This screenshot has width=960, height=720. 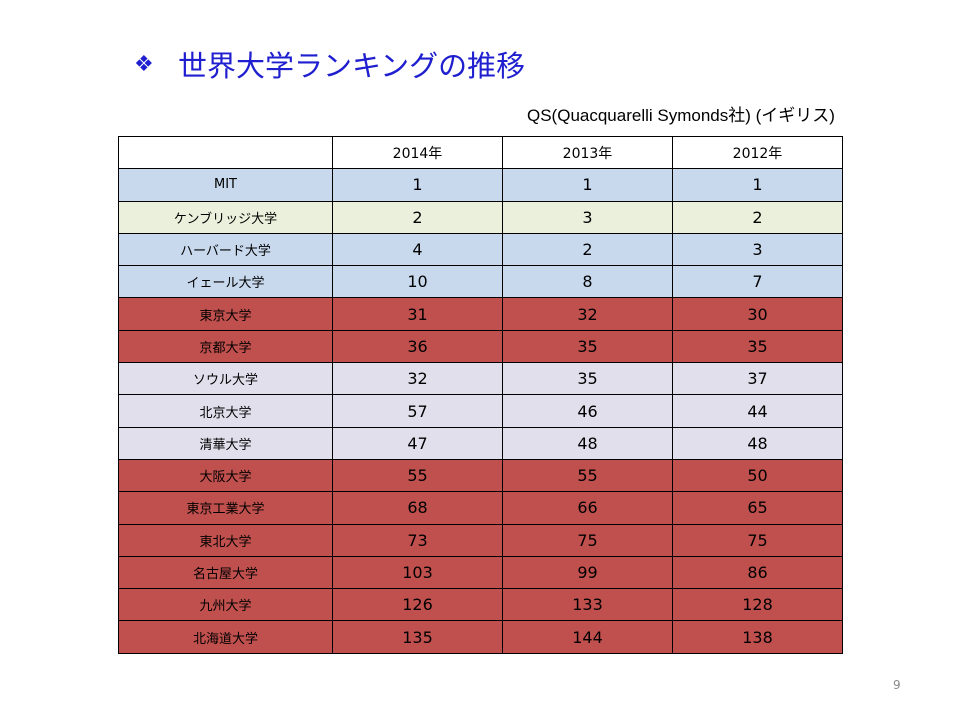 I want to click on rank-2012: 86, so click(x=757, y=572).